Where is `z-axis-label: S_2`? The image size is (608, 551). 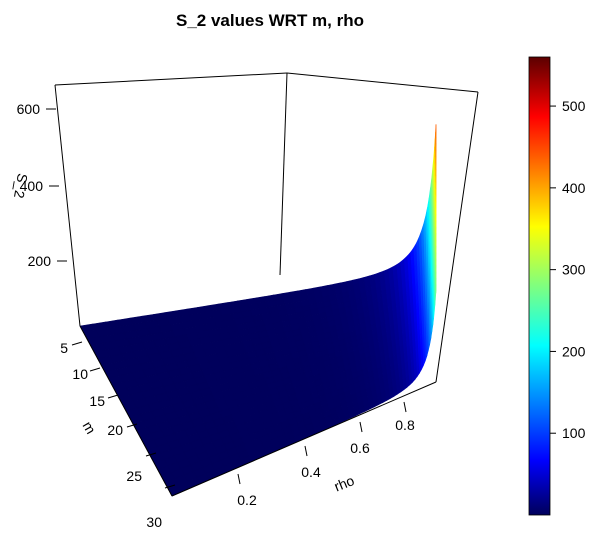 z-axis-label: S_2 is located at coordinates (21, 186).